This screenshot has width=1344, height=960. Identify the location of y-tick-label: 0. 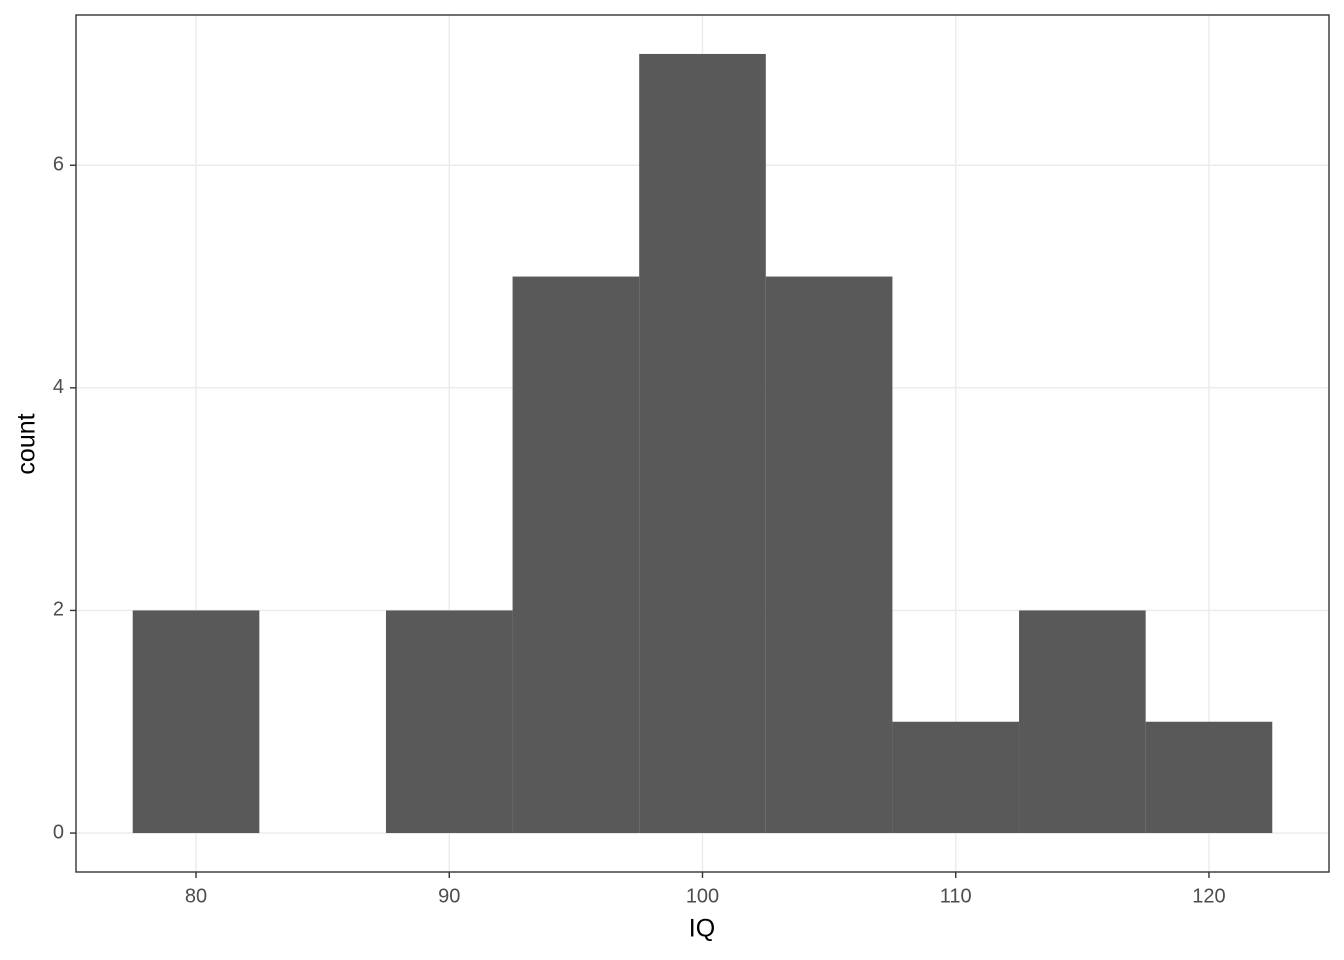
(58, 832).